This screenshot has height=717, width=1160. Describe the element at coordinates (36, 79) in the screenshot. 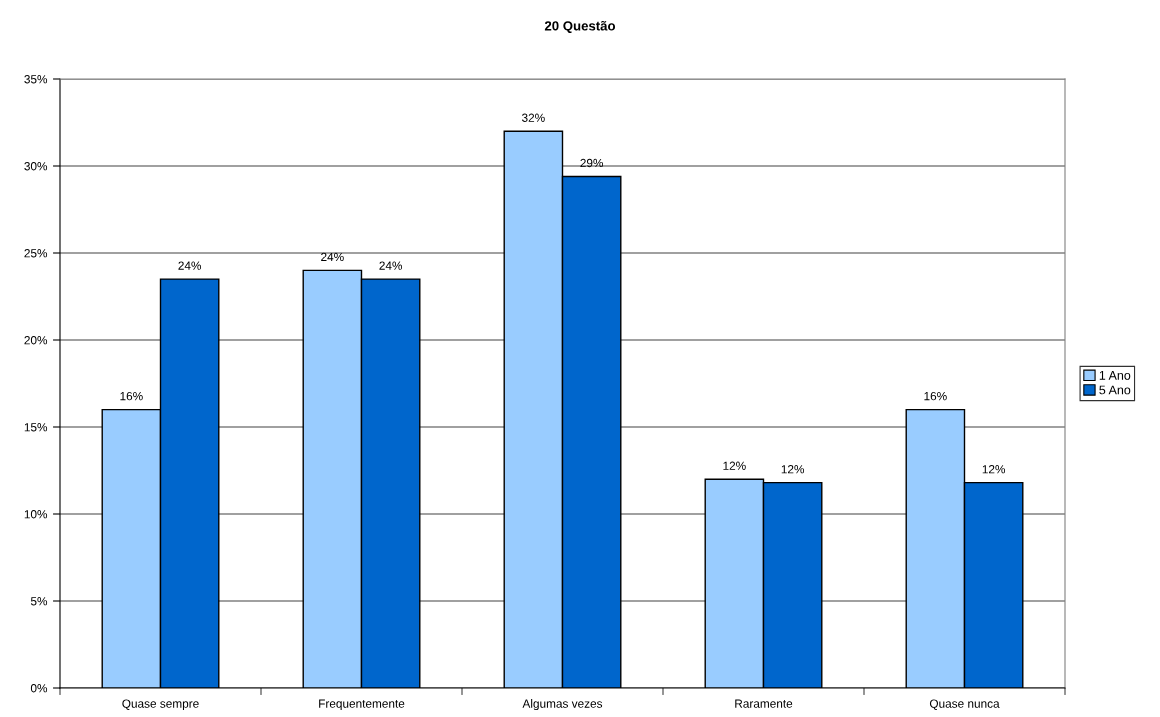

I see `y-tick-label: 35%` at that location.